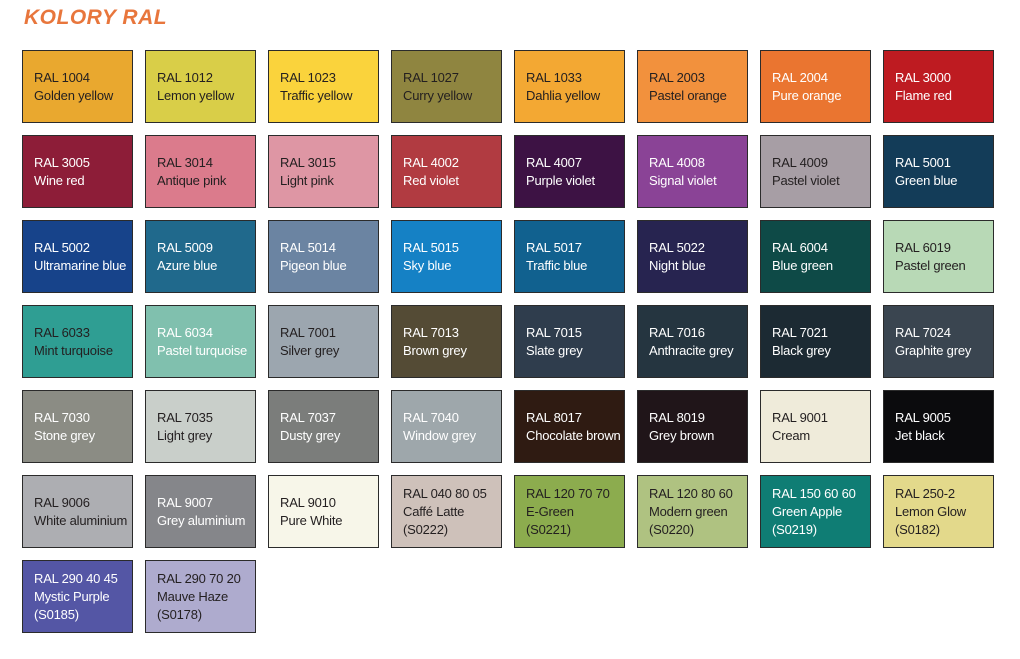  What do you see at coordinates (76, 578) in the screenshot?
I see `swatch-code: RAL 290 40 45` at bounding box center [76, 578].